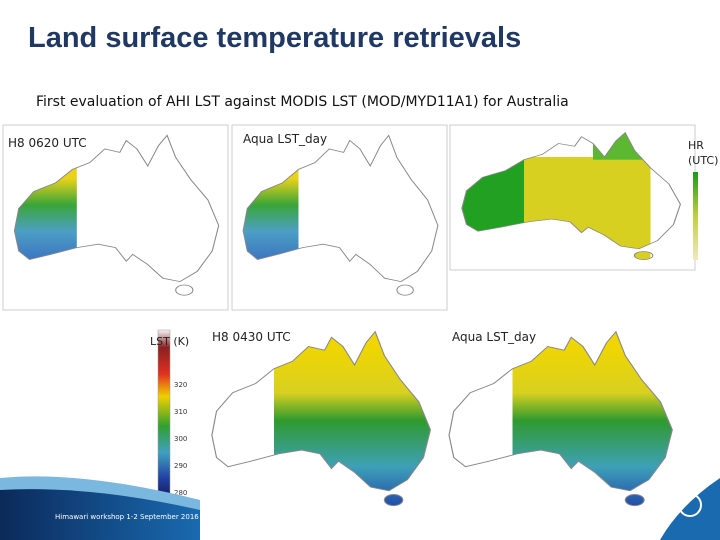 Image resolution: width=720 pixels, height=540 pixels. I want to click on colorbar-tick-label: 310, so click(180, 412).